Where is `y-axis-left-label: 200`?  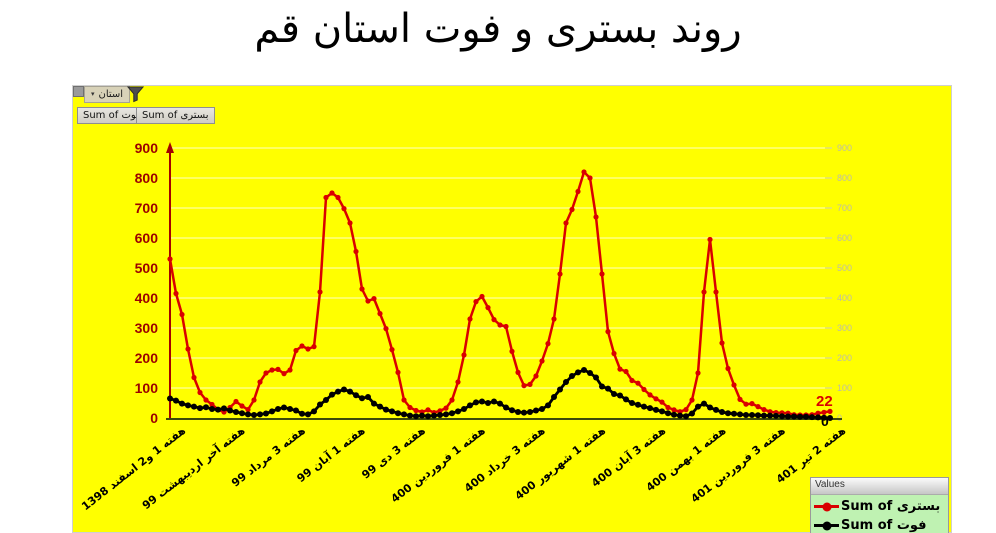 y-axis-left-label: 200 is located at coordinates (147, 358).